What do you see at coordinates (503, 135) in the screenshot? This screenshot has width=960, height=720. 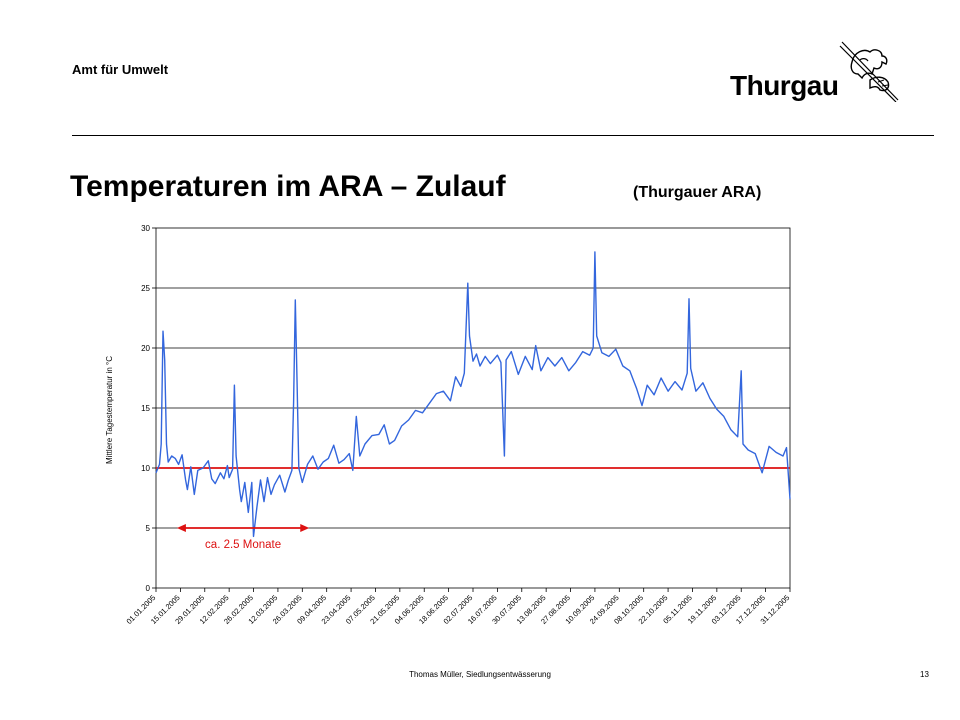 I see `header-divider` at bounding box center [503, 135].